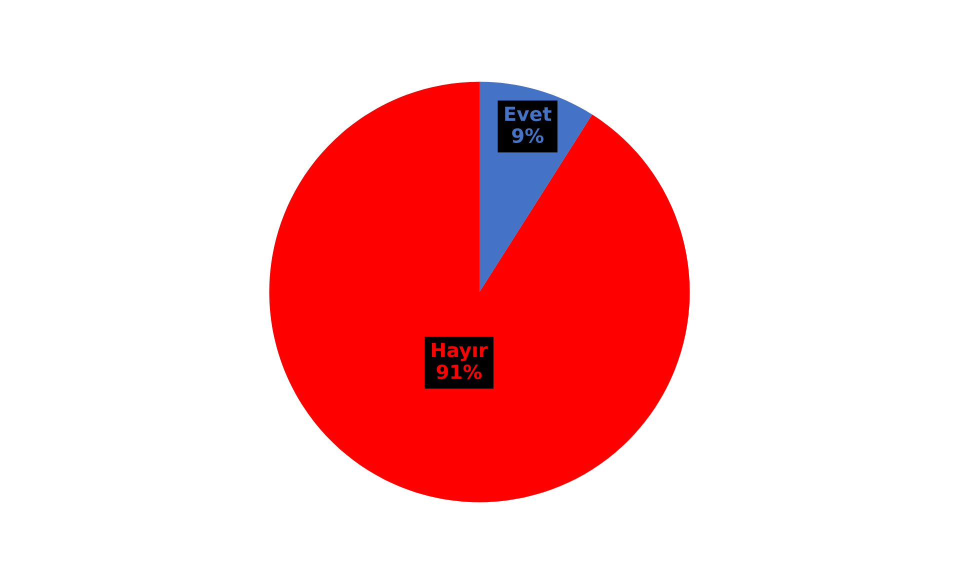  Describe the element at coordinates (460, 352) in the screenshot. I see `slice-label: Hayır` at that location.